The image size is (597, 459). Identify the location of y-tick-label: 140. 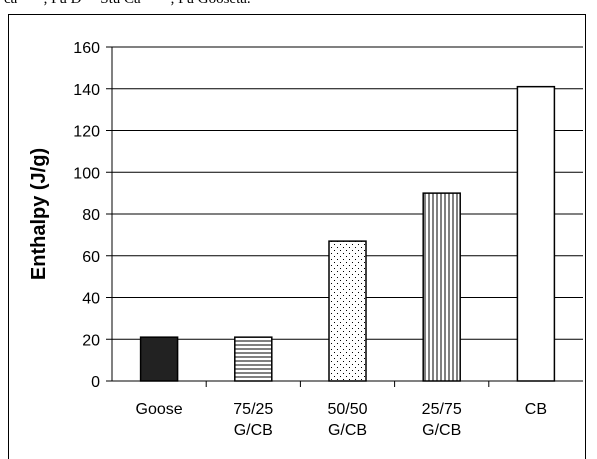
(86, 90).